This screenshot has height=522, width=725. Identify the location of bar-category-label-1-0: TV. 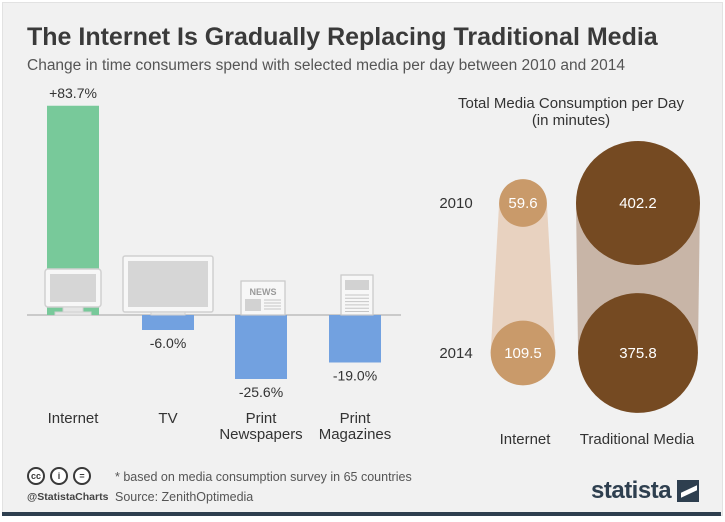
(167, 418).